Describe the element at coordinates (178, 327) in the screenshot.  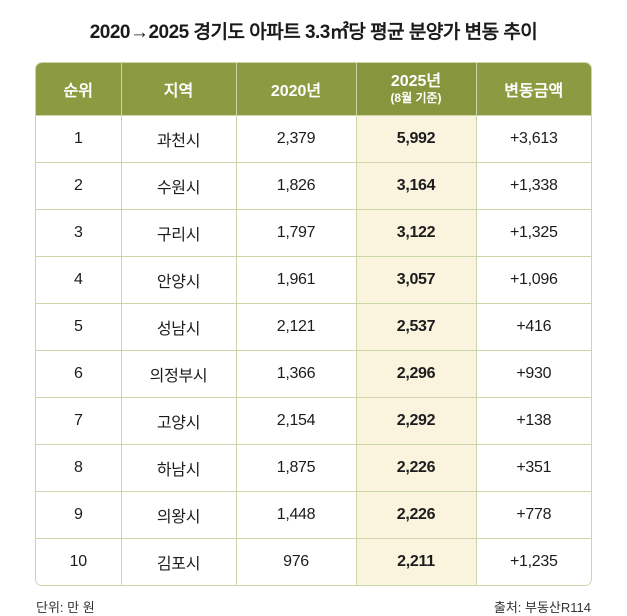
I see `region-cell: 성남시` at that location.